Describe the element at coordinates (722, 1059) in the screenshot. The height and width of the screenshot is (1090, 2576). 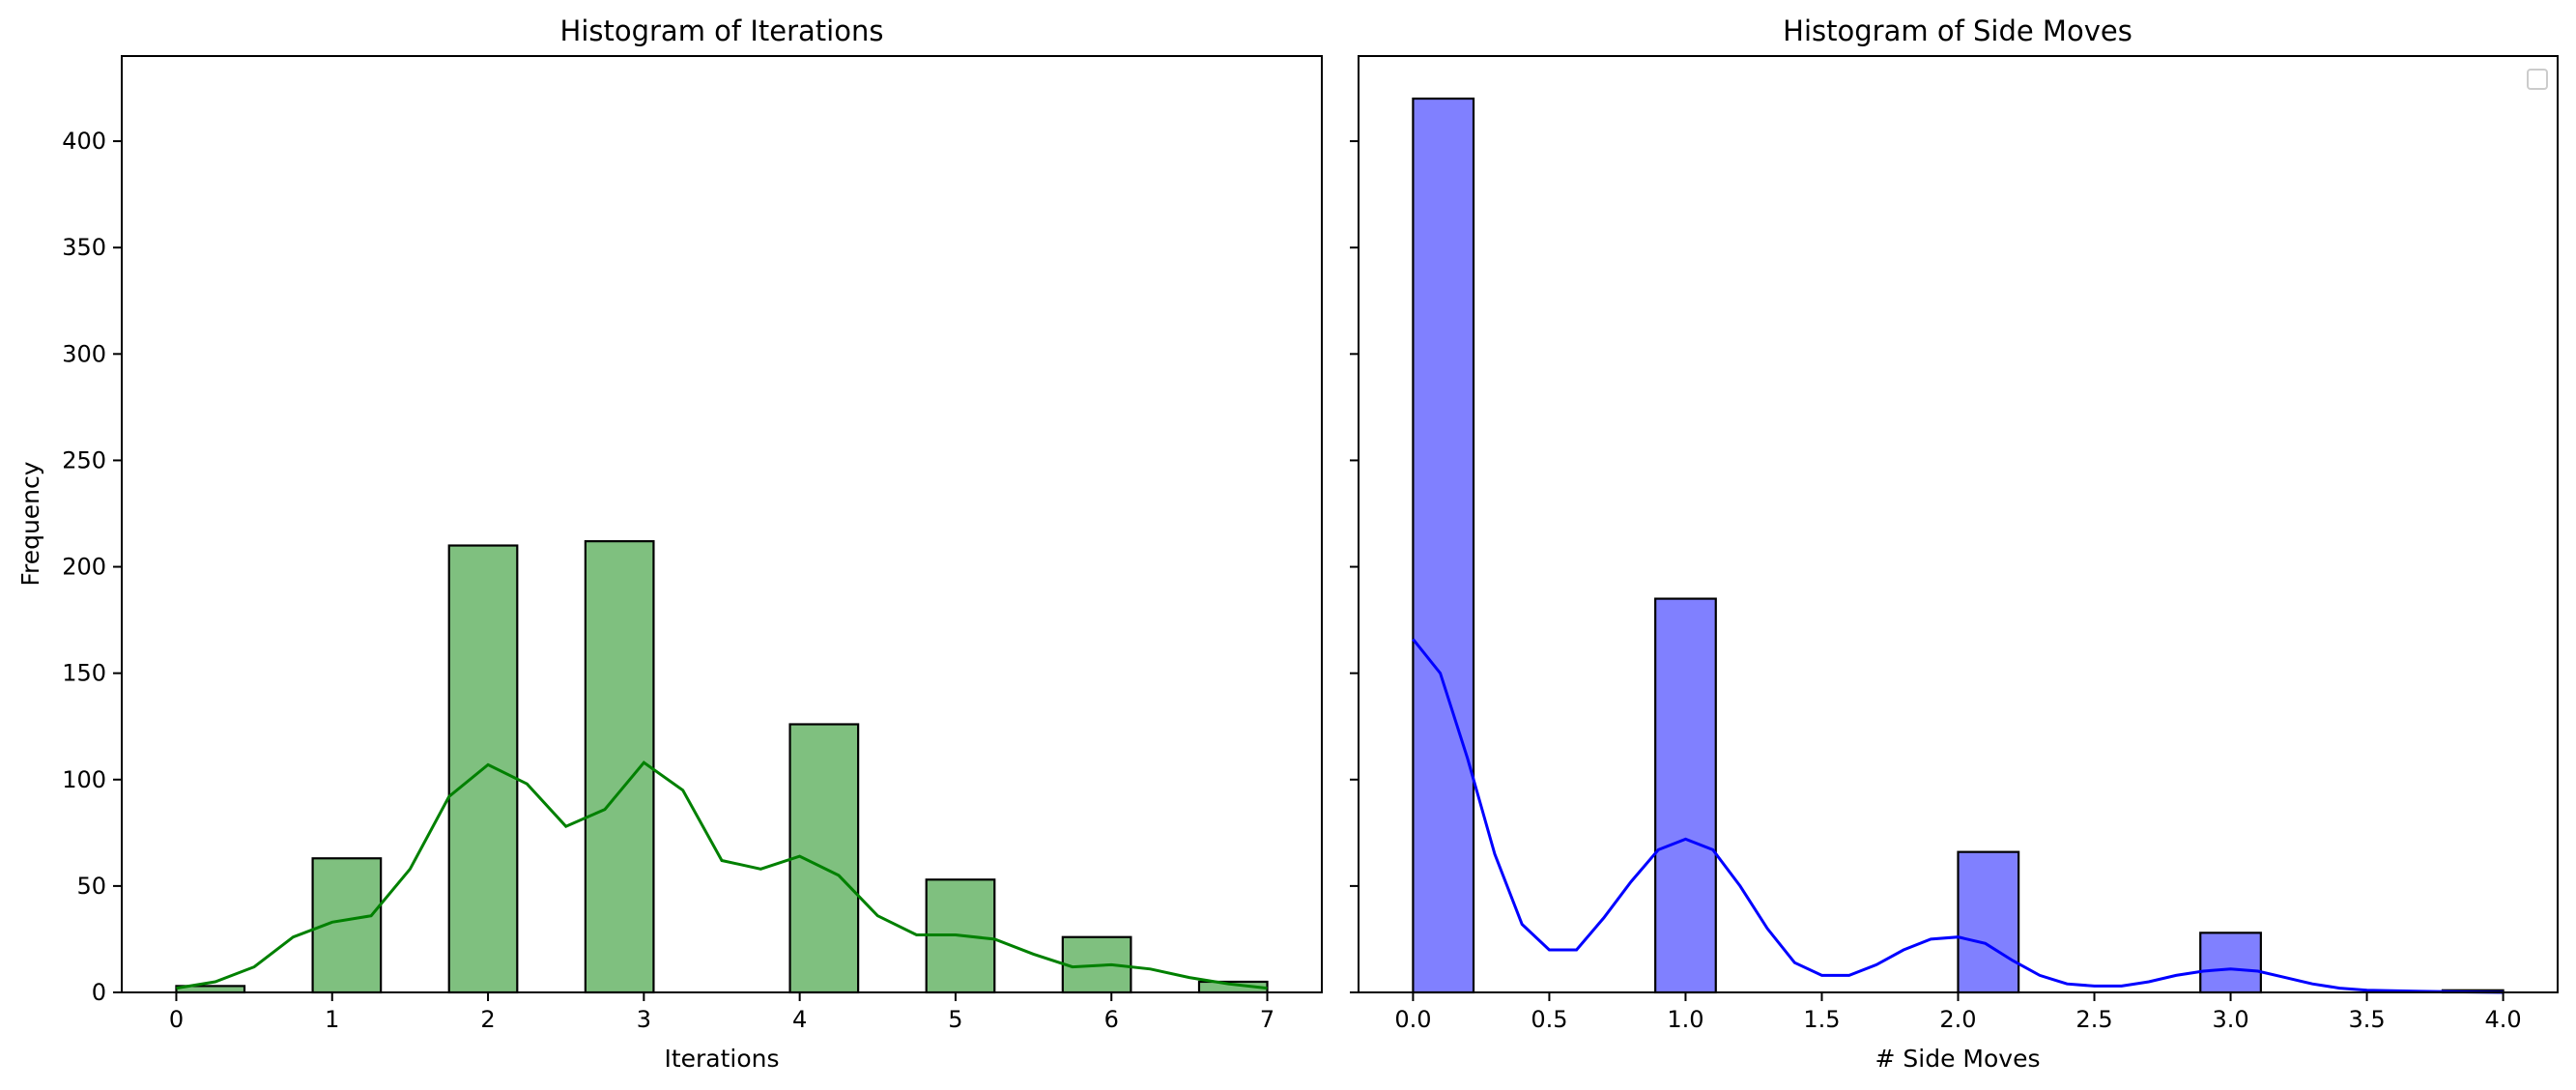
I see `iterations-x-axis-label: Iterations` at that location.